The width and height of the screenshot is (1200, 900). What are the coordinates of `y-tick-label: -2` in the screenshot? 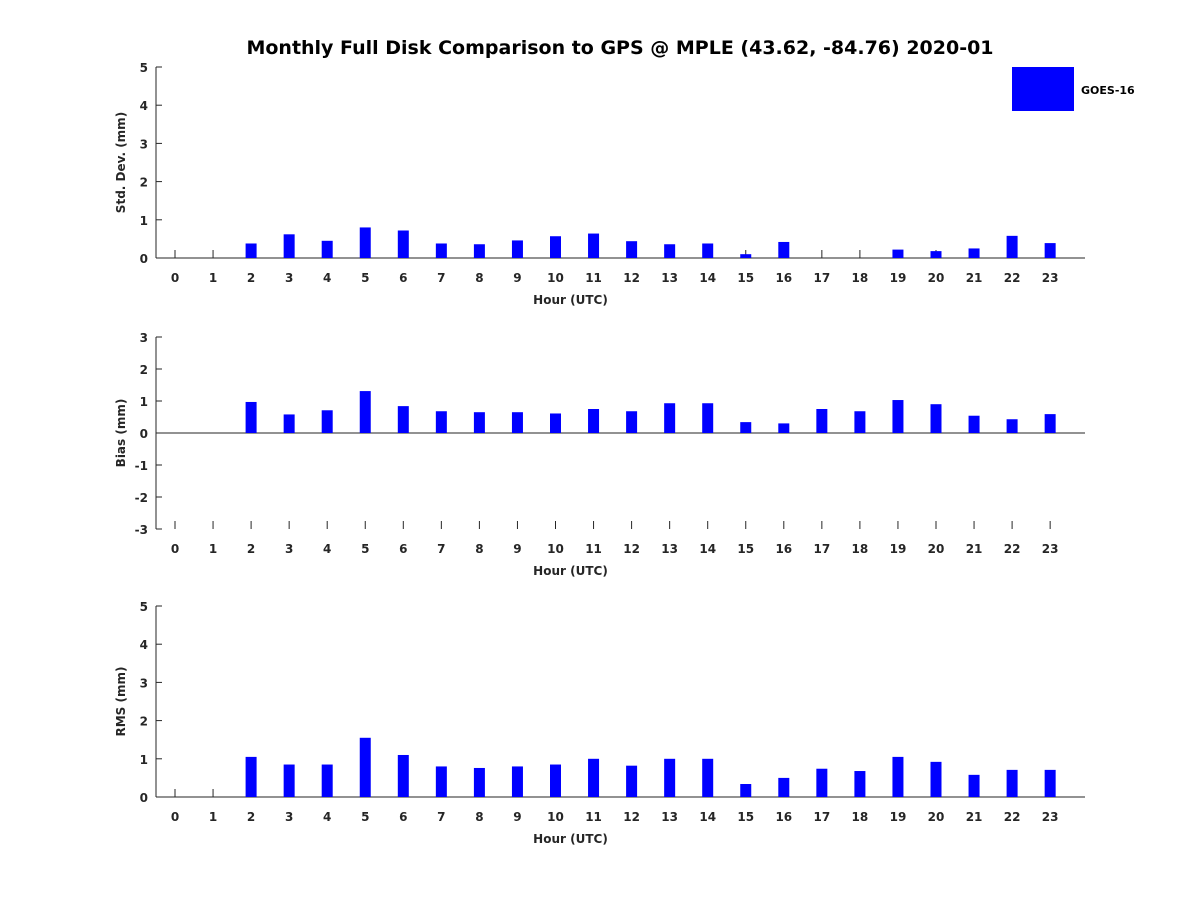 It's located at (141, 498).